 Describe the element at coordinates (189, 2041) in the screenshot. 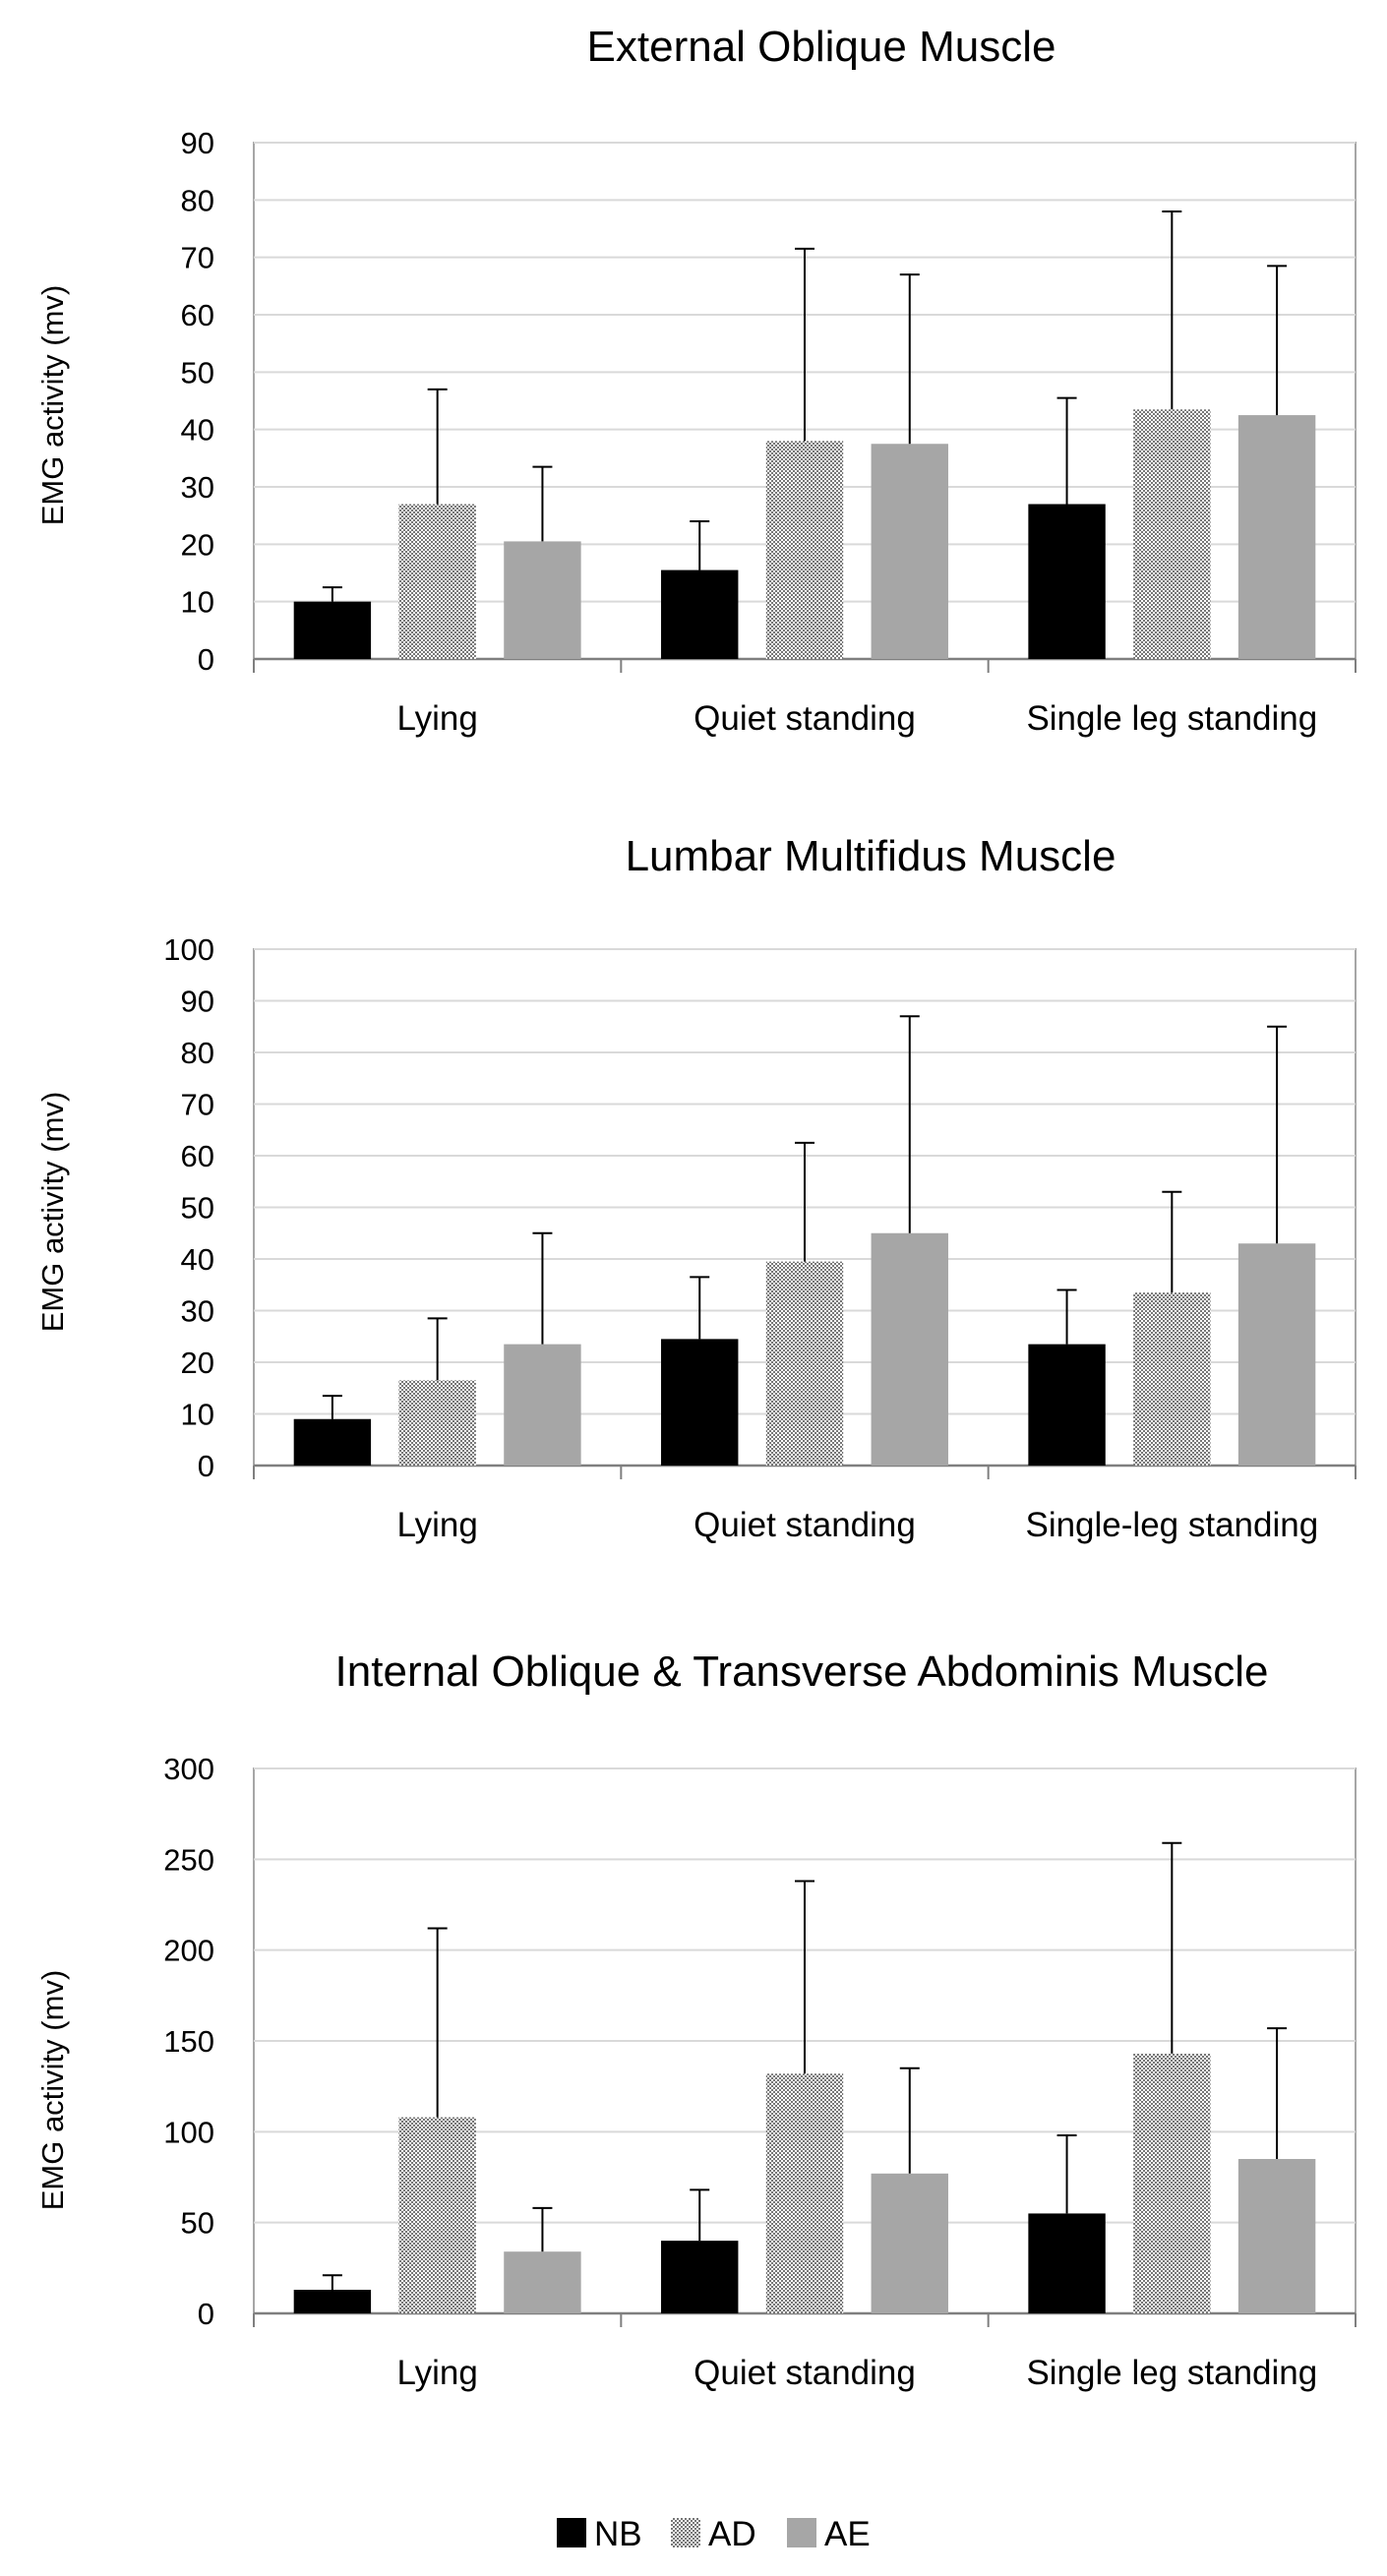

I see `y-tick-label: 150` at that location.